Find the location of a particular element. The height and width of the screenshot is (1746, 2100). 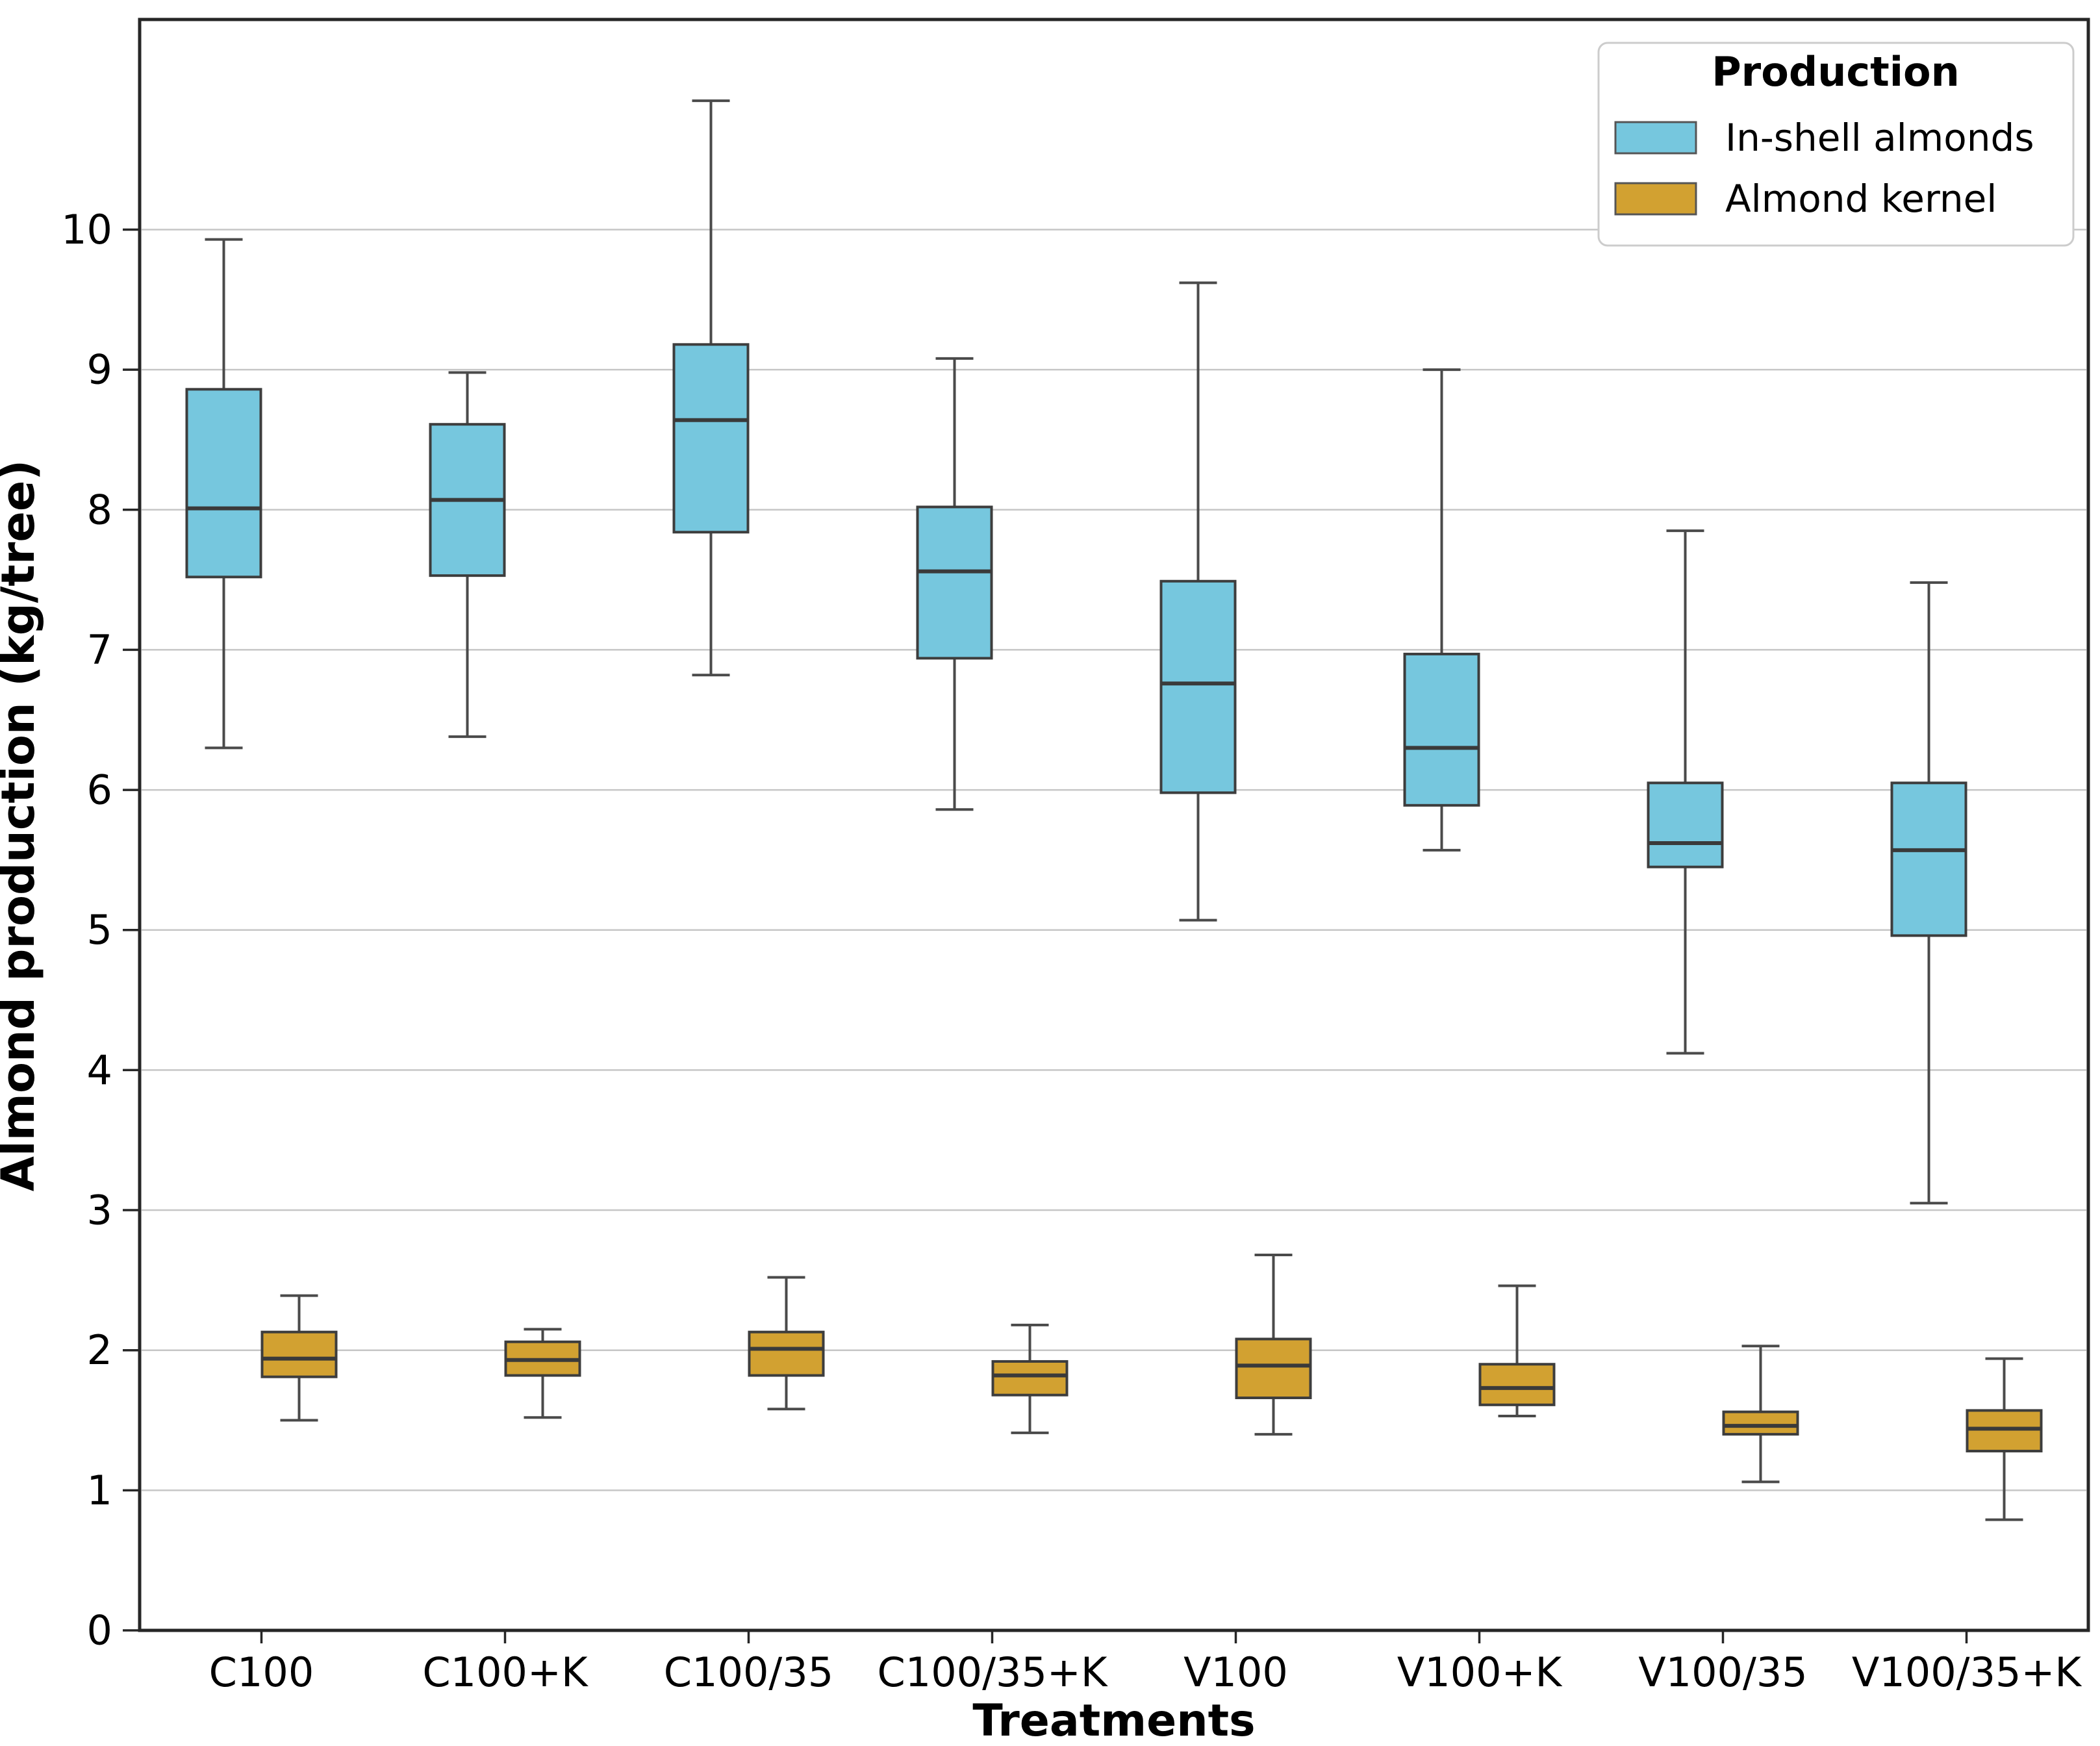

x-tick-label: V100+K is located at coordinates (1480, 1672).